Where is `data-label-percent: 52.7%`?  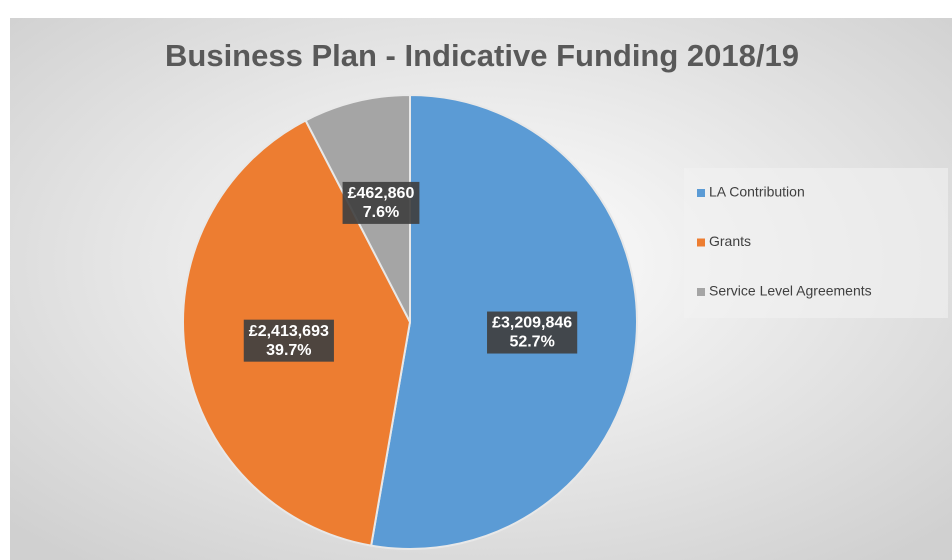
data-label-percent: 52.7% is located at coordinates (531, 342).